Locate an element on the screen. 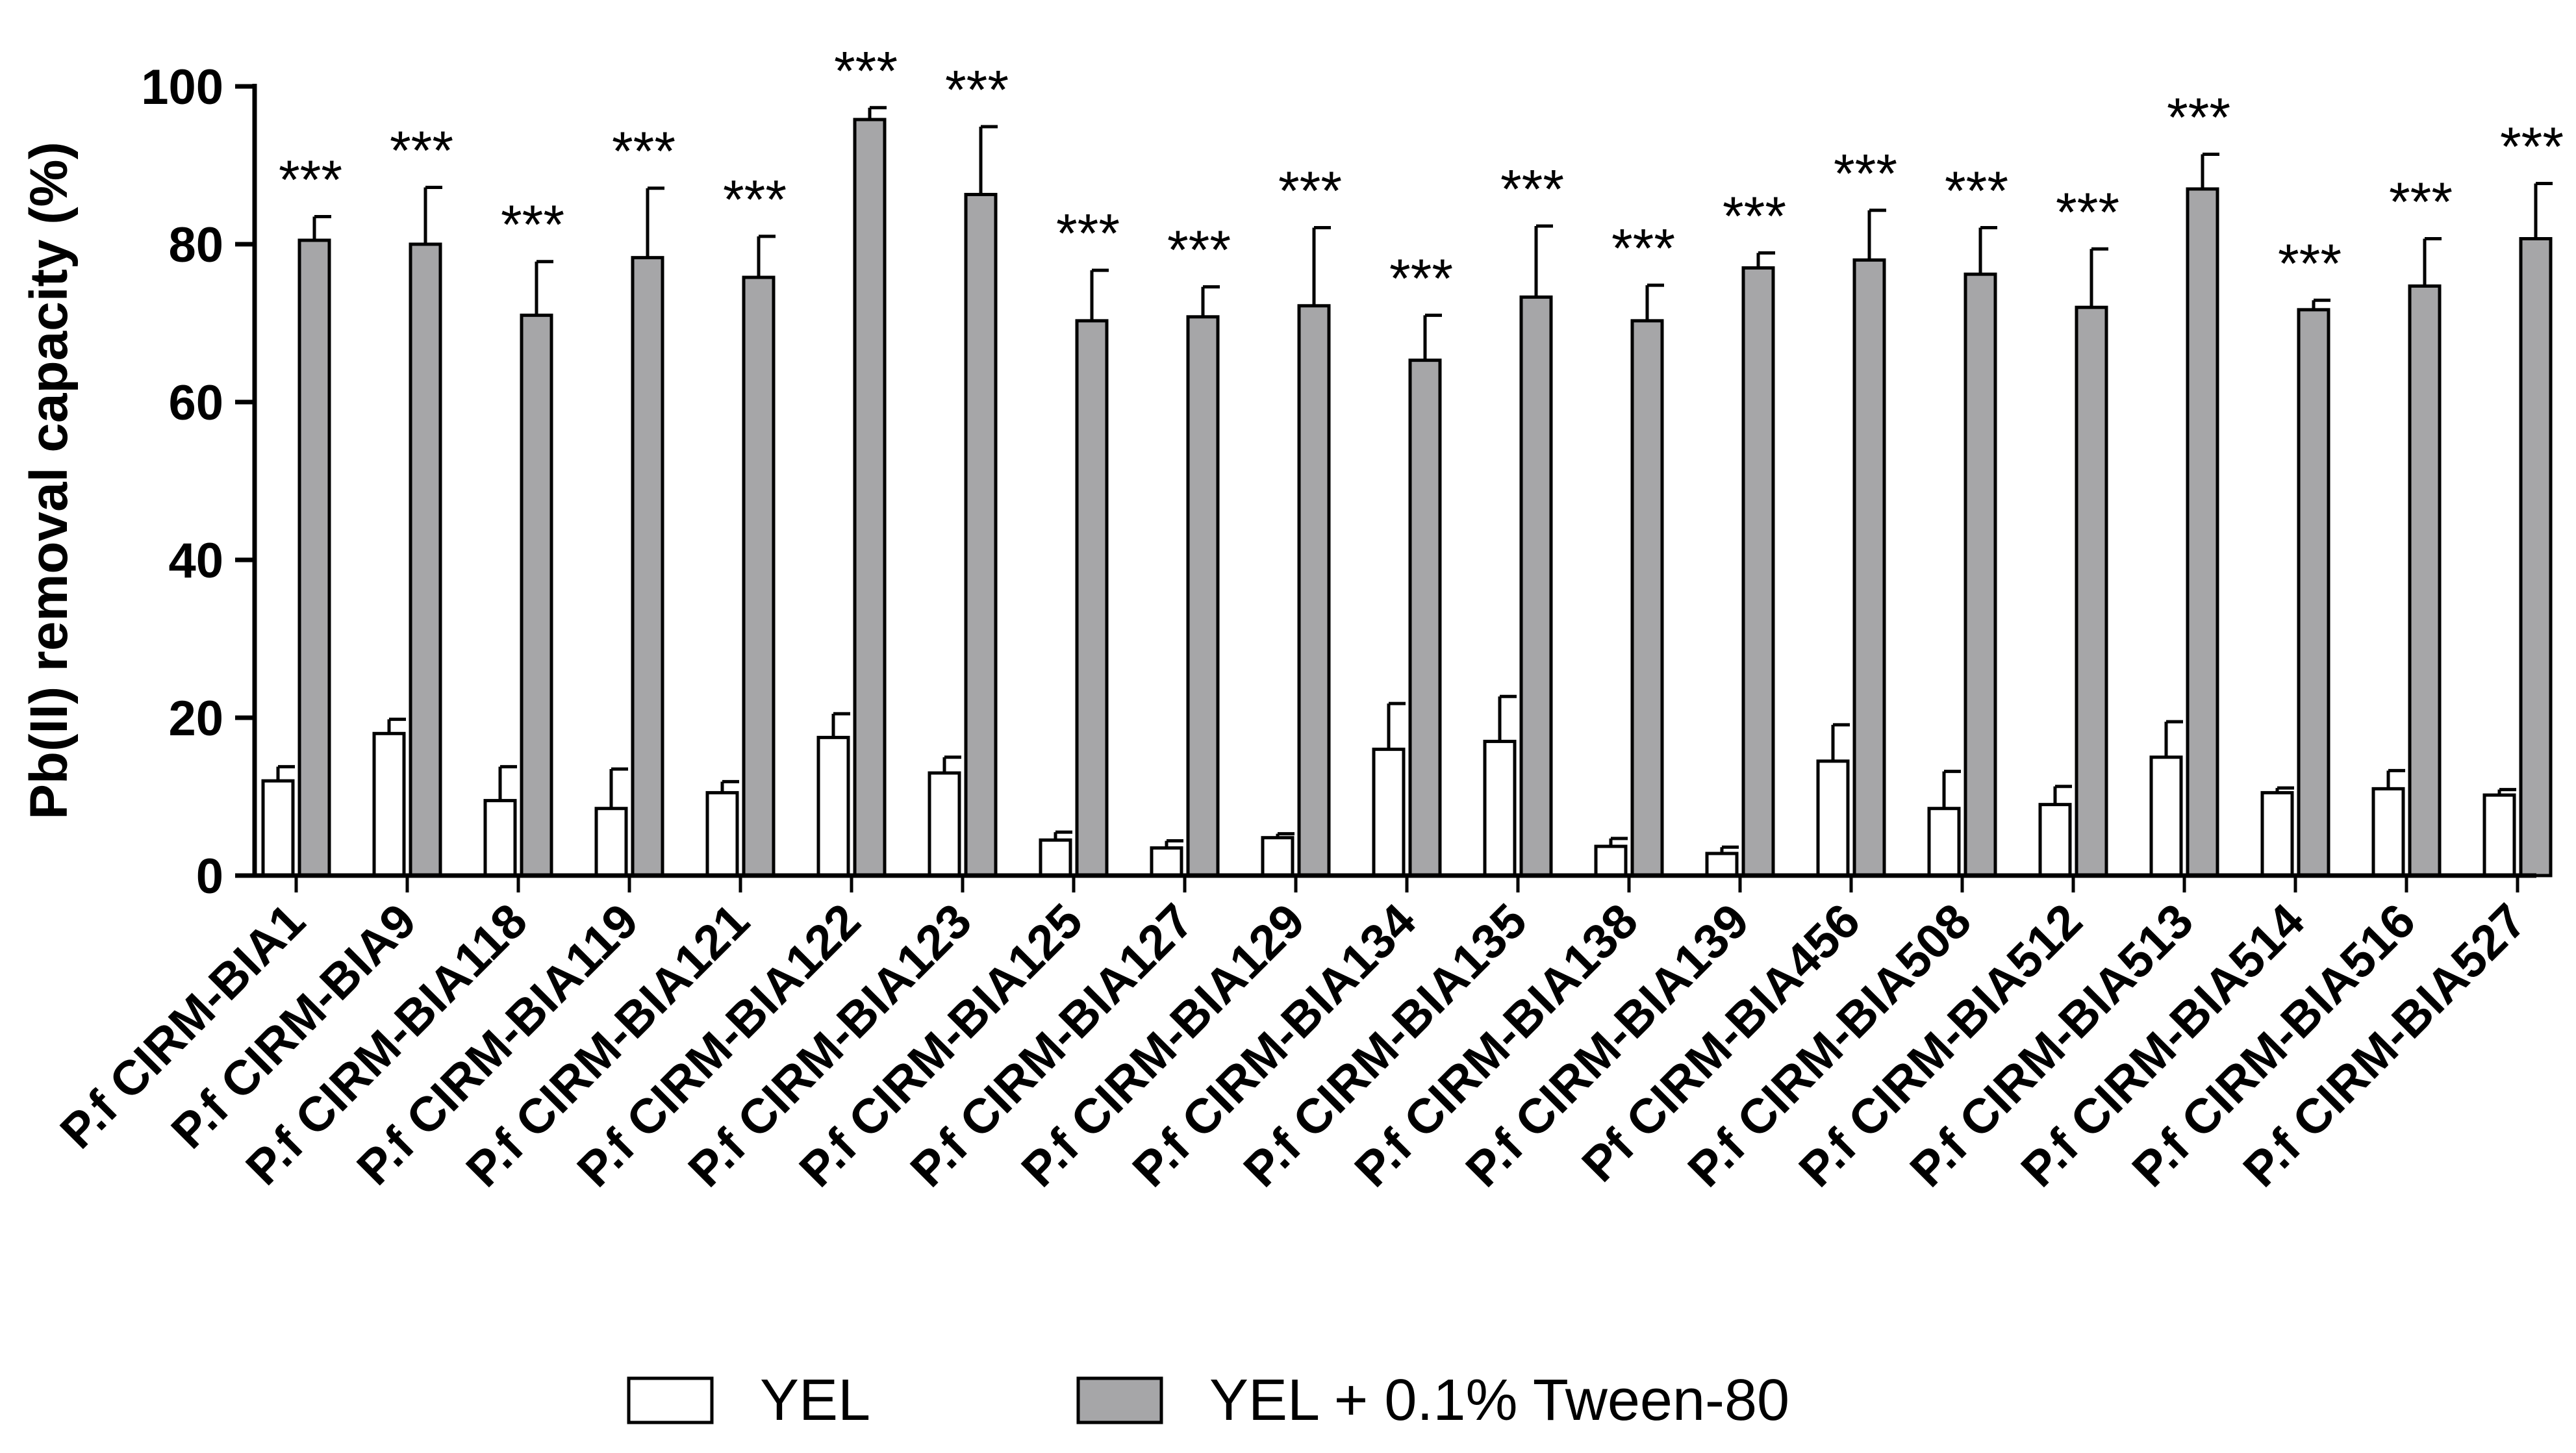  y-tick-label-0: 0 is located at coordinates (209, 876).